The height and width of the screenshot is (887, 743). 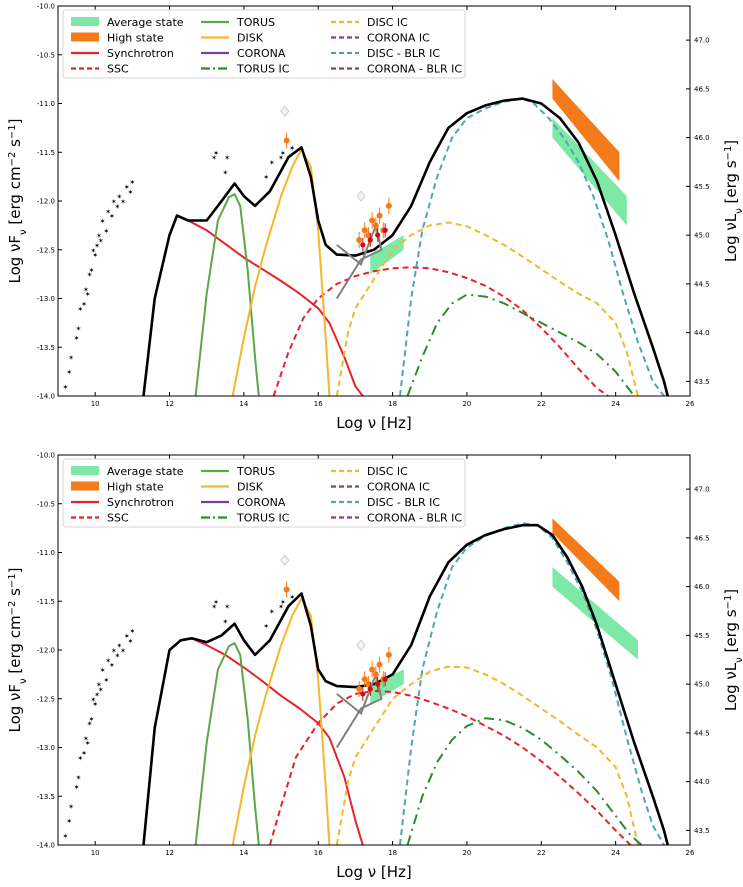 I want to click on x-tick-label: 16, so click(x=318, y=404).